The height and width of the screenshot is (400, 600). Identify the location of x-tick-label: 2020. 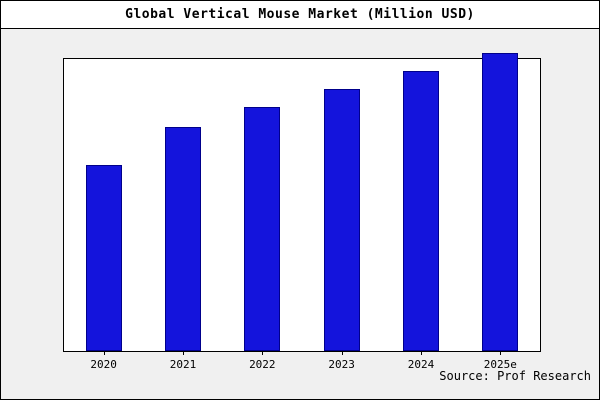
(103, 364).